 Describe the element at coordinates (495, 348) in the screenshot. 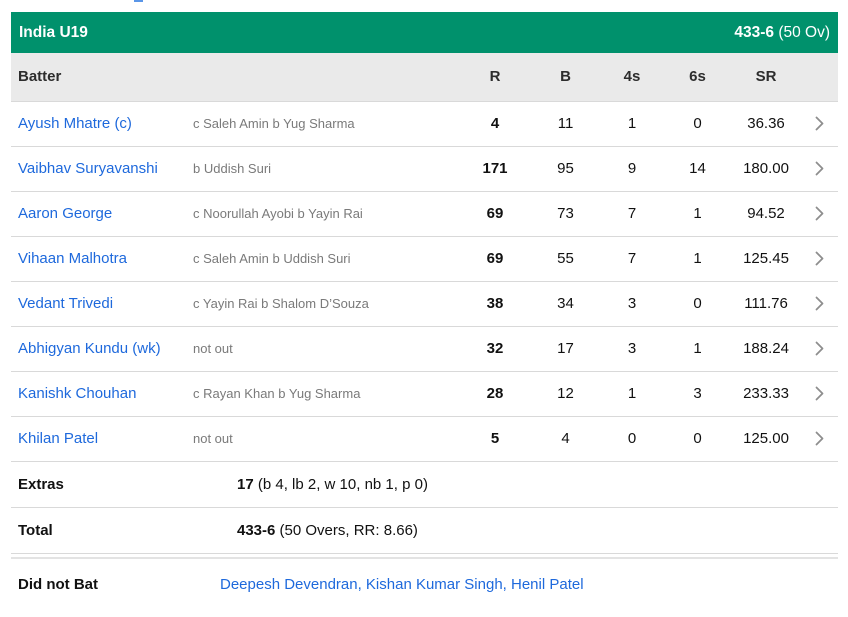

I see `runs-value: 32` at that location.